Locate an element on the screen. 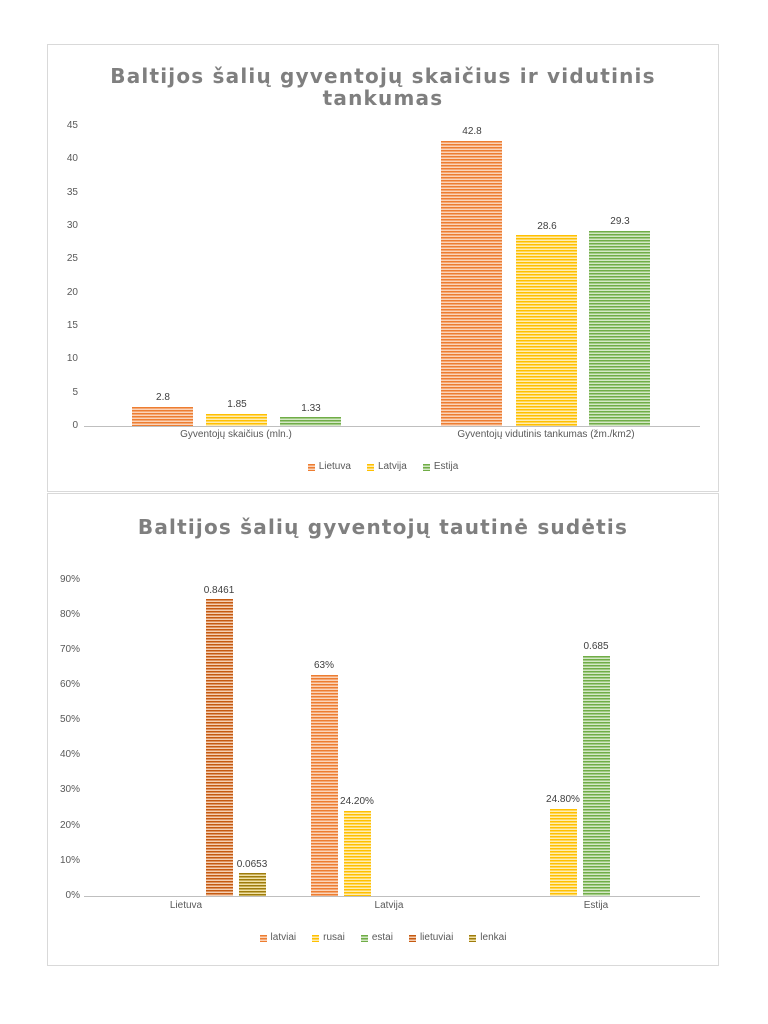  x-category-label: Lietuva is located at coordinates (186, 905).